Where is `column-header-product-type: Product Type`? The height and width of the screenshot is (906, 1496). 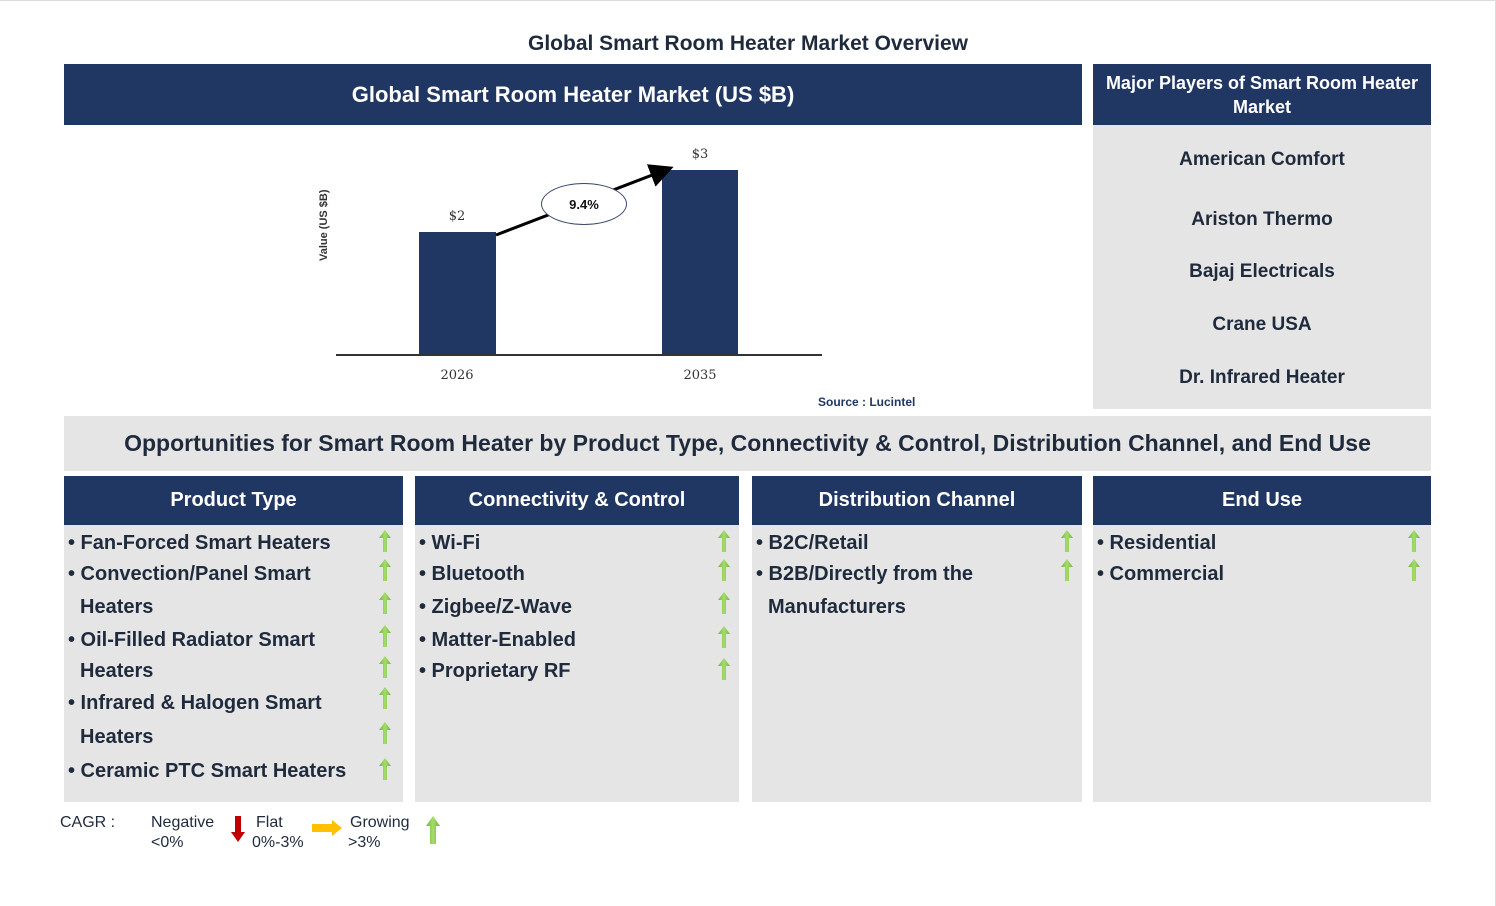 column-header-product-type: Product Type is located at coordinates (233, 500).